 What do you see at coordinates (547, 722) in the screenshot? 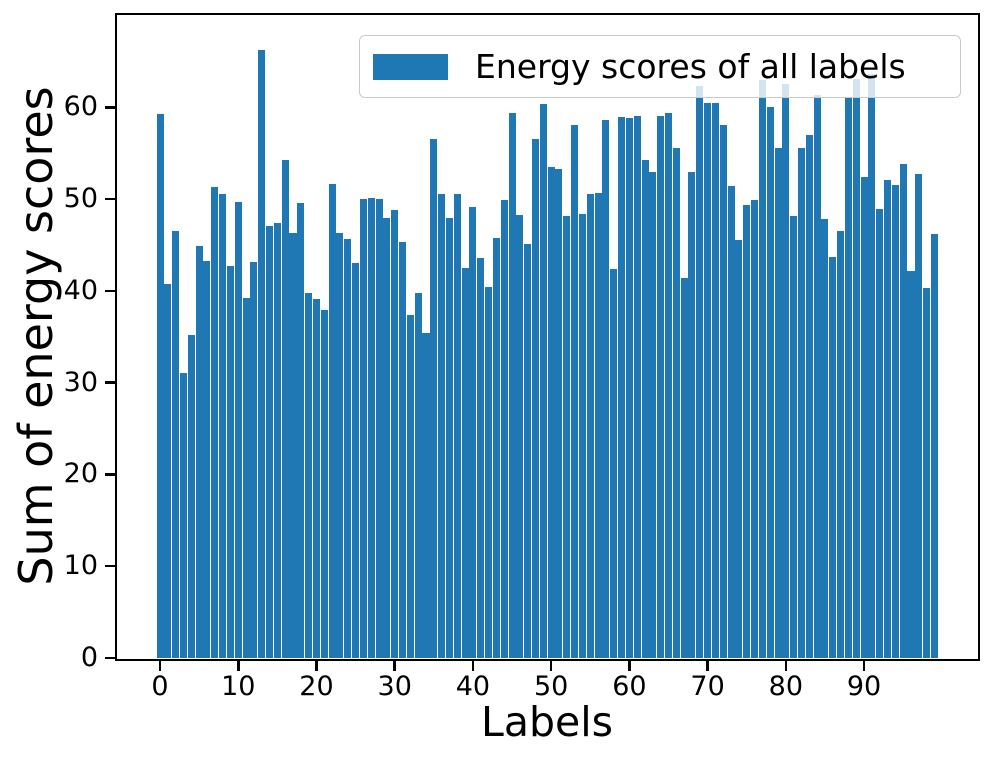
I see `x-axis-label: Labels` at bounding box center [547, 722].